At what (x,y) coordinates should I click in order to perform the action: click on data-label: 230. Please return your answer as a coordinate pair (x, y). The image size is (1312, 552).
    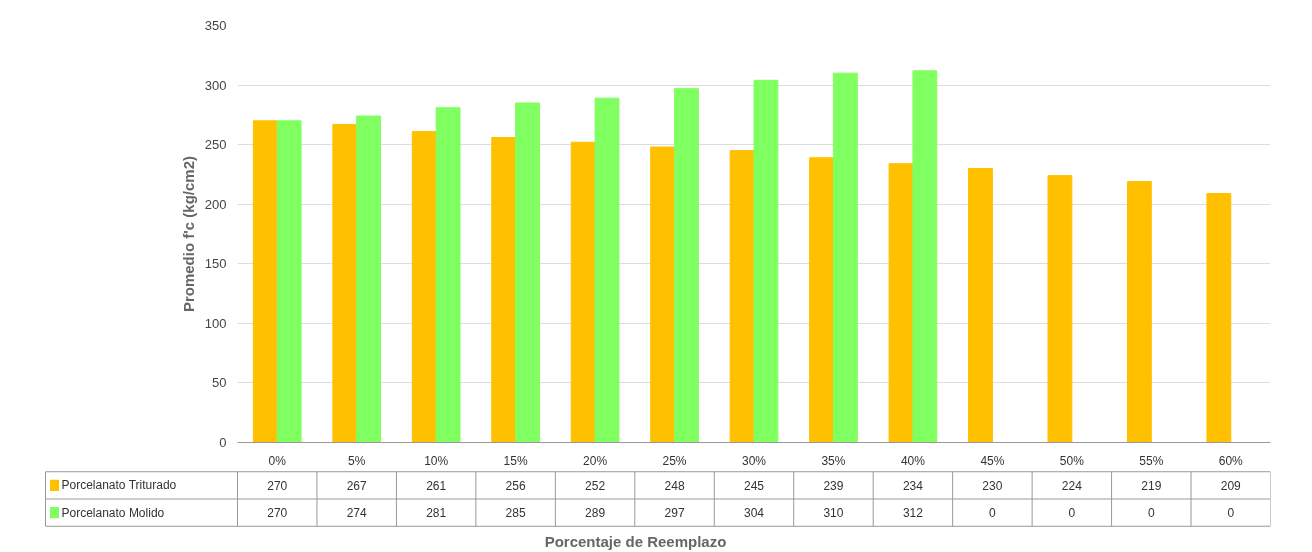
    Looking at the image, I should click on (992, 485).